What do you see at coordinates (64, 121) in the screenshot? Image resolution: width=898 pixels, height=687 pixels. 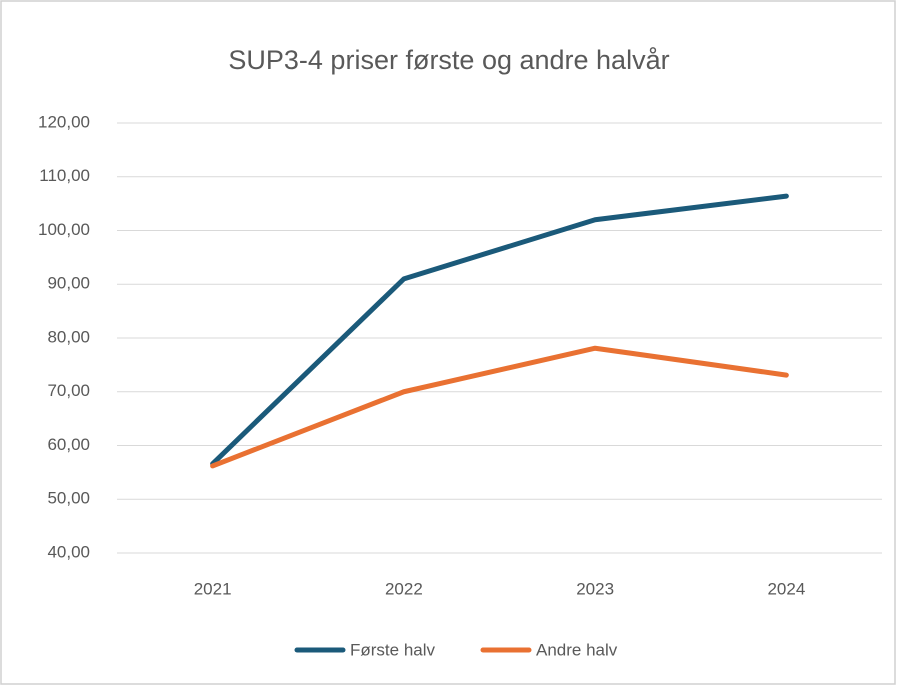 I see `y-tick-label: 120,00` at bounding box center [64, 121].